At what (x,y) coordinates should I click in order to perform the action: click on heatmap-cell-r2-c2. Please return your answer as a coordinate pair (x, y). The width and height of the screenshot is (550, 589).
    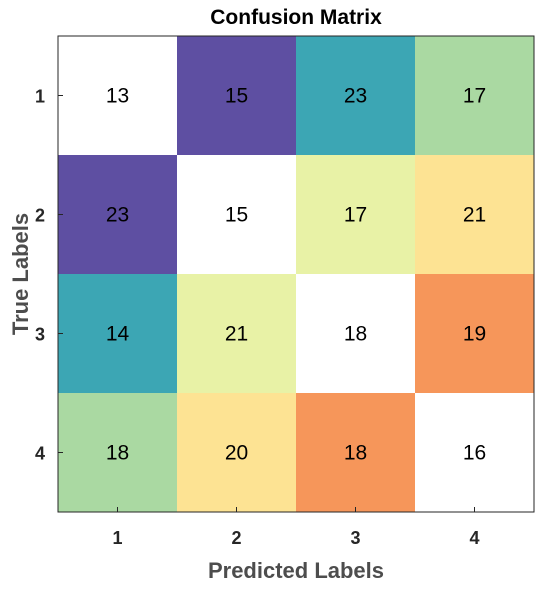
    Looking at the image, I should click on (237, 215).